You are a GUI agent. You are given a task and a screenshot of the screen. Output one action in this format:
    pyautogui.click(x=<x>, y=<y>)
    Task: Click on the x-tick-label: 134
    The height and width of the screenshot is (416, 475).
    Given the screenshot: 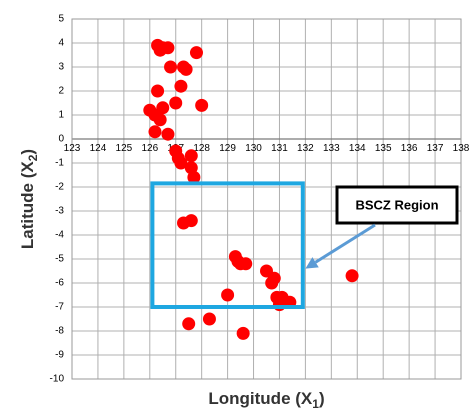 What is the action you would take?
    pyautogui.click(x=357, y=148)
    